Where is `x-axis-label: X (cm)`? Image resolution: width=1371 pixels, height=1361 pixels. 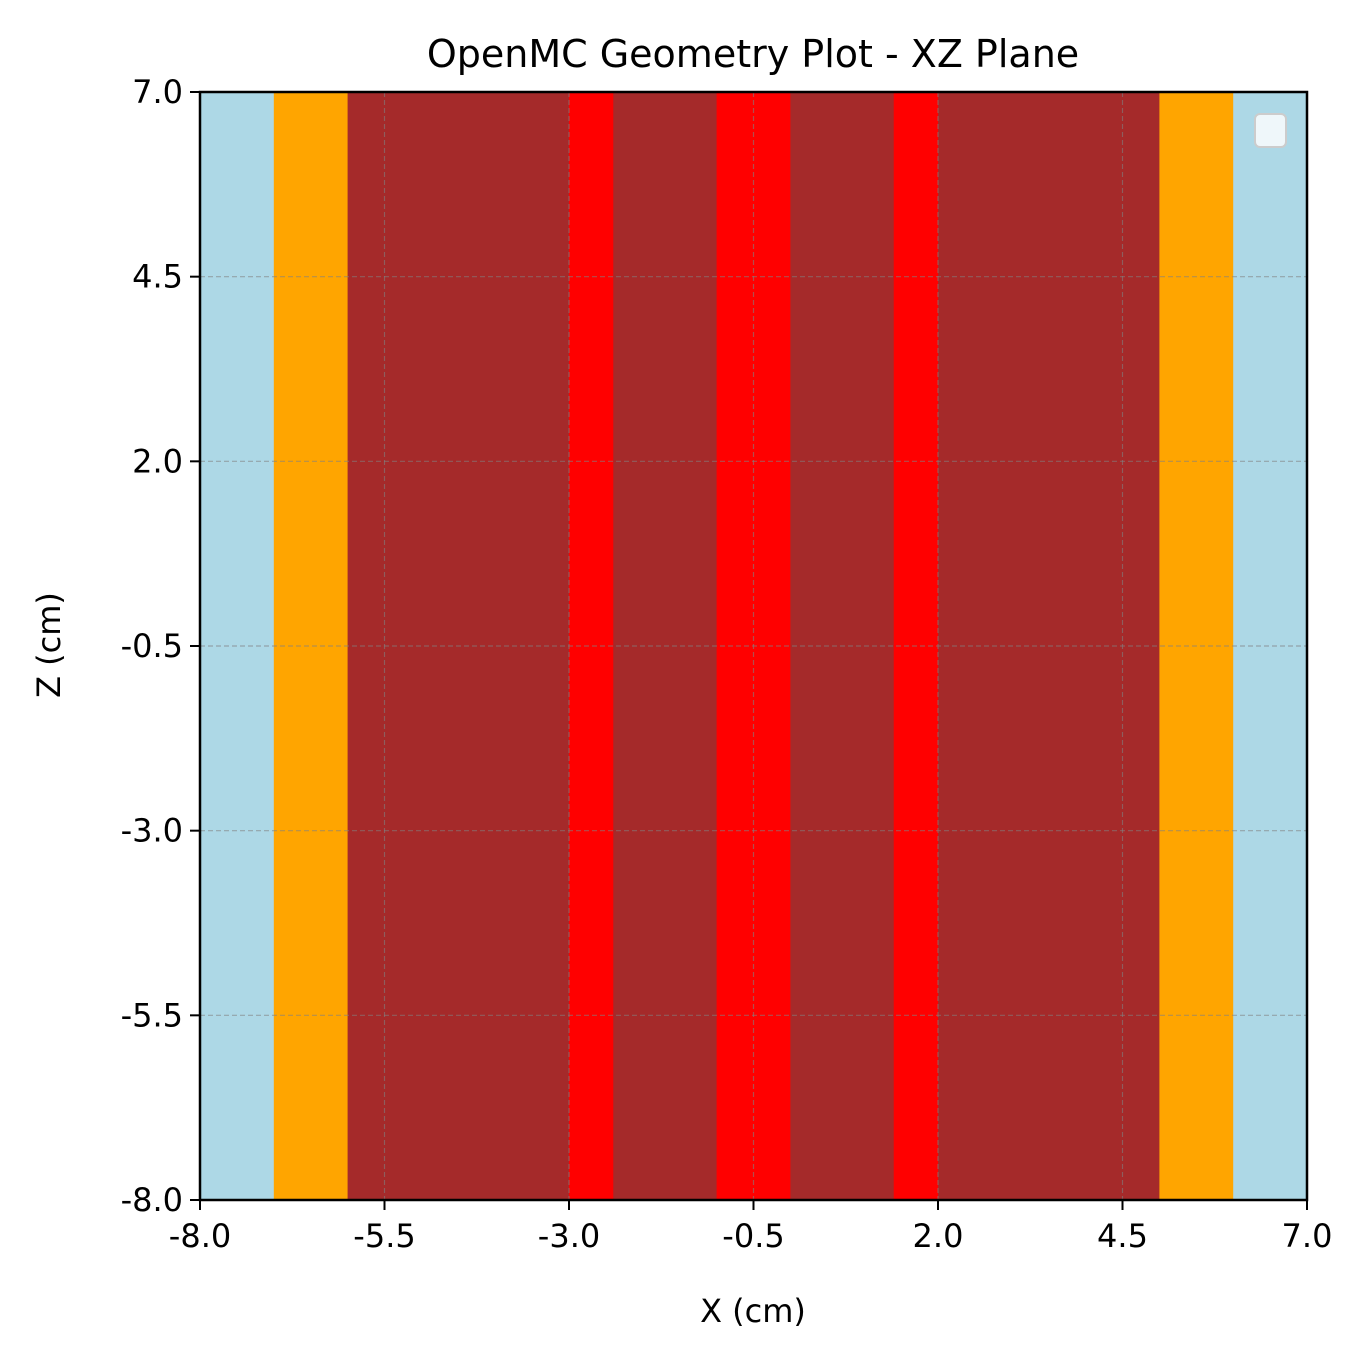 x-axis-label: X (cm) is located at coordinates (753, 1311).